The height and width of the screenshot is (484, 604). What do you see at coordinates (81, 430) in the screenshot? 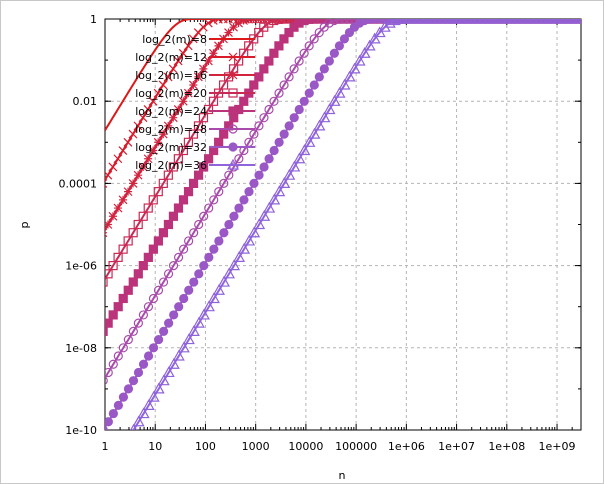
I see `y-tick-label: 1e-10` at bounding box center [81, 430].